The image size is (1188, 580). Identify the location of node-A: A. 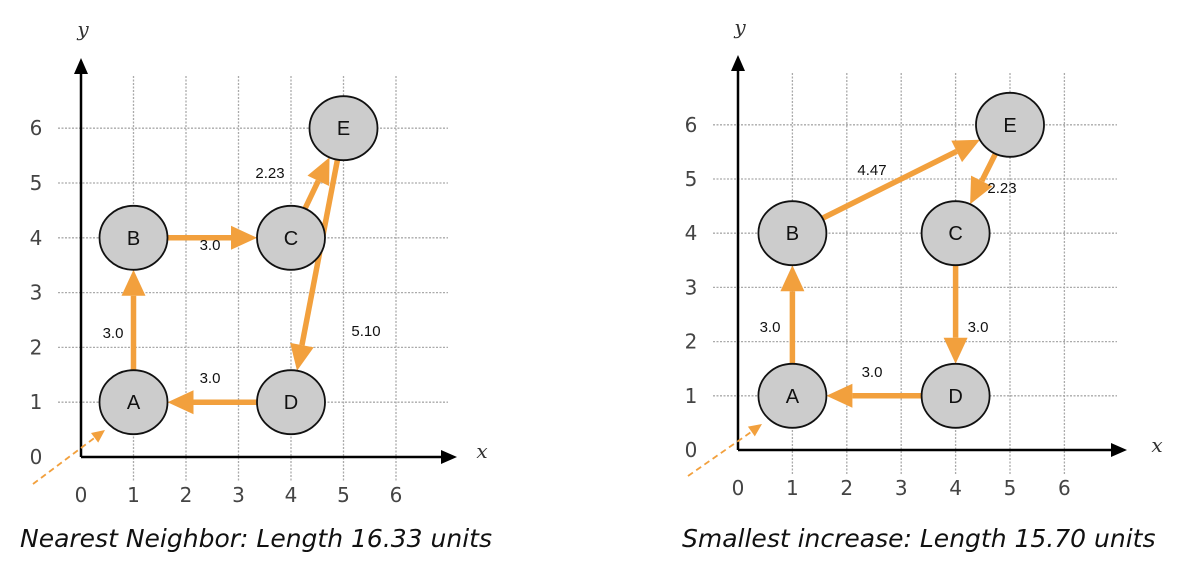
(792, 395).